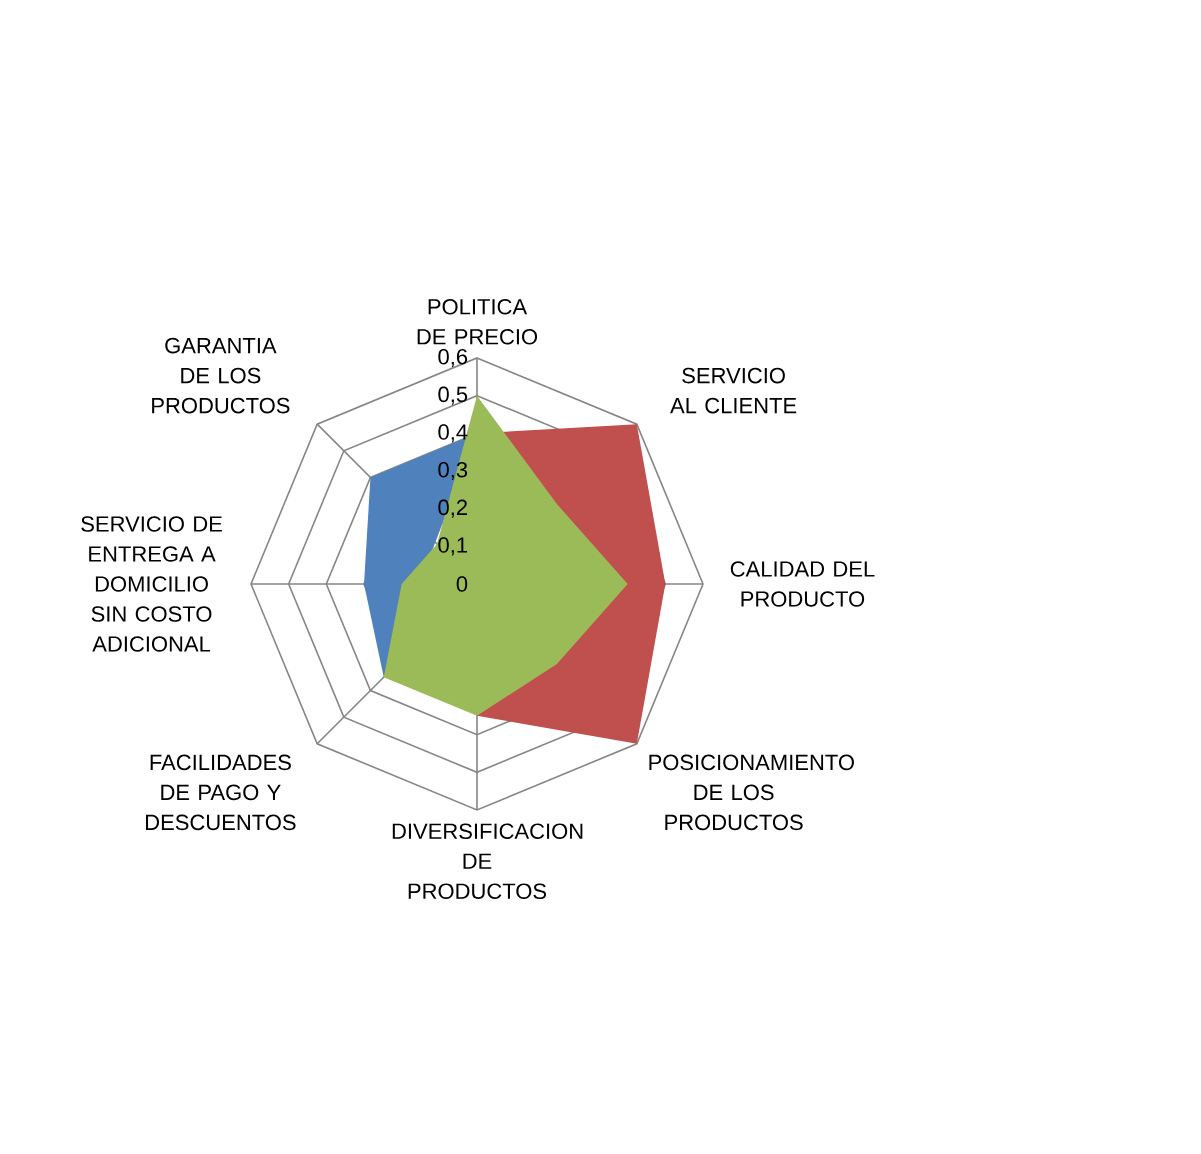 Image resolution: width=1201 pixels, height=1154 pixels. I want to click on spoke-label: SERVICIO DE ENTREGA A DOMICILIO SIN COSTO ADICIONAL, so click(151, 584).